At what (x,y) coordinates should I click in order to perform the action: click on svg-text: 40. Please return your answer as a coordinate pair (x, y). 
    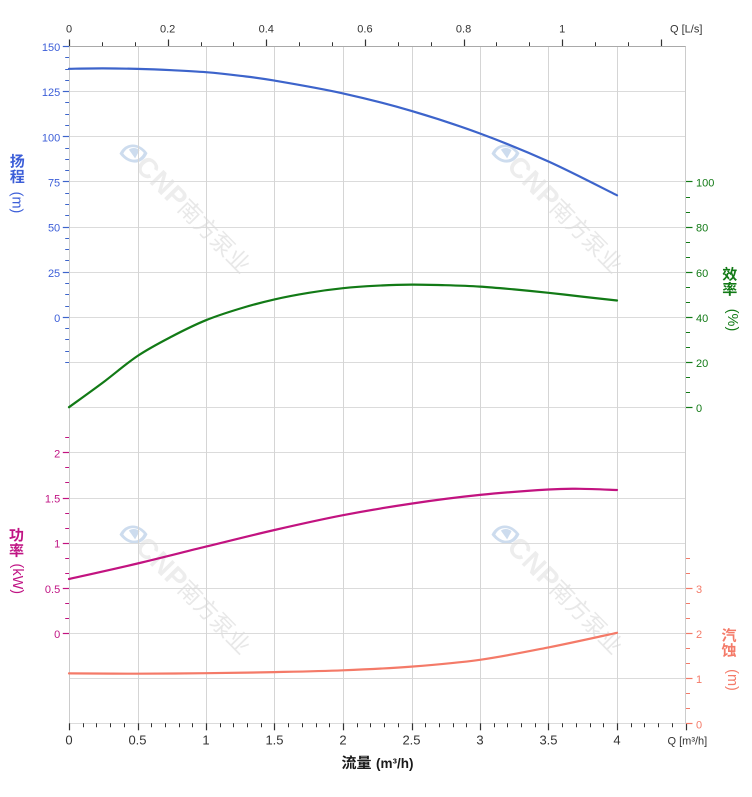
    Looking at the image, I should click on (702, 319).